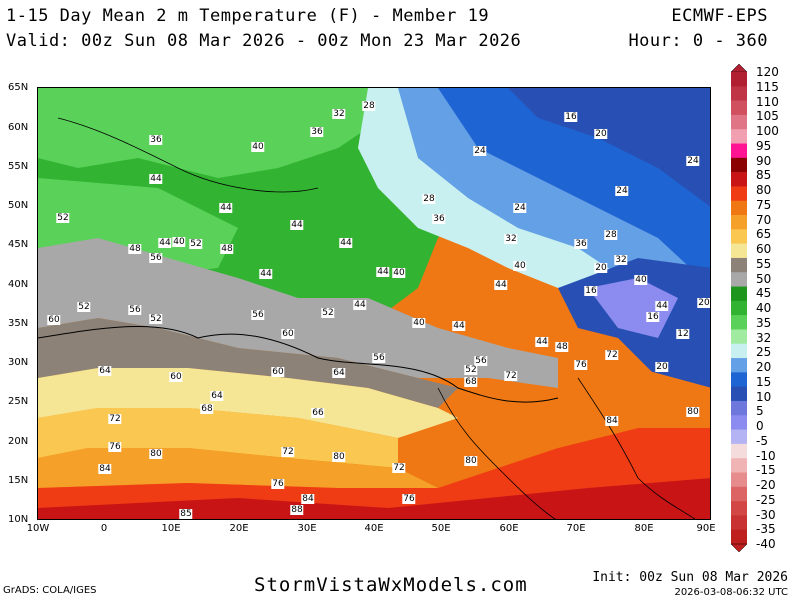 This screenshot has height=600, width=800. What do you see at coordinates (764, 308) in the screenshot?
I see `colorbar-label: 40` at bounding box center [764, 308].